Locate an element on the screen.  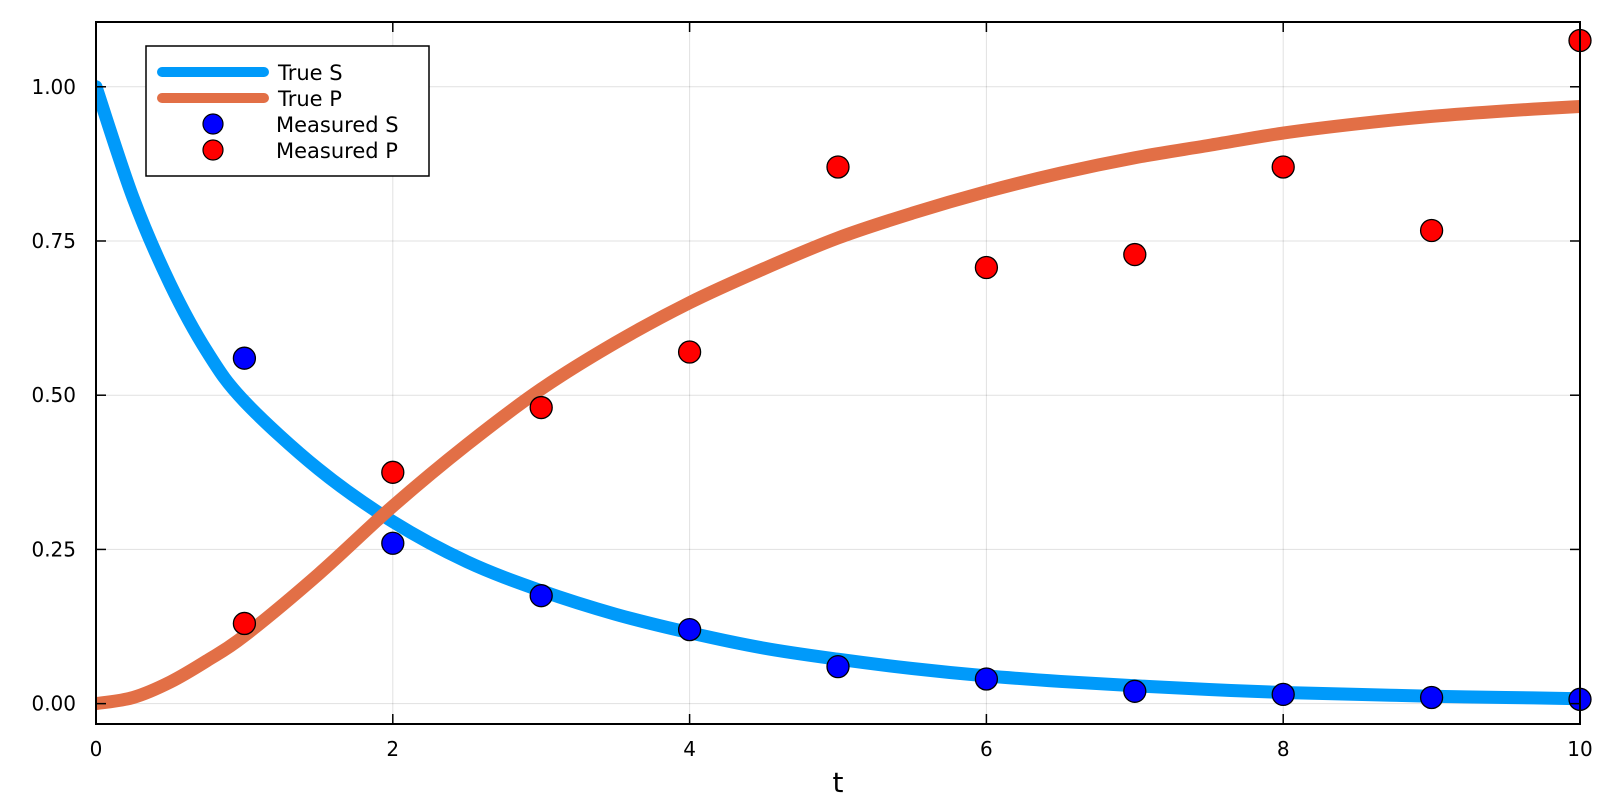
y-tick-label: 0.25 is located at coordinates (53, 549).